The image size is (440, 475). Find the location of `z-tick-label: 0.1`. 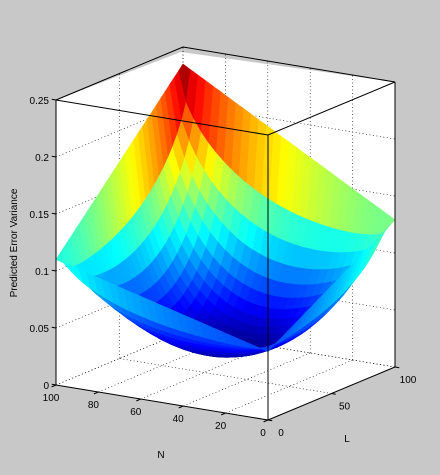

z-tick-label: 0.1 is located at coordinates (42, 272).